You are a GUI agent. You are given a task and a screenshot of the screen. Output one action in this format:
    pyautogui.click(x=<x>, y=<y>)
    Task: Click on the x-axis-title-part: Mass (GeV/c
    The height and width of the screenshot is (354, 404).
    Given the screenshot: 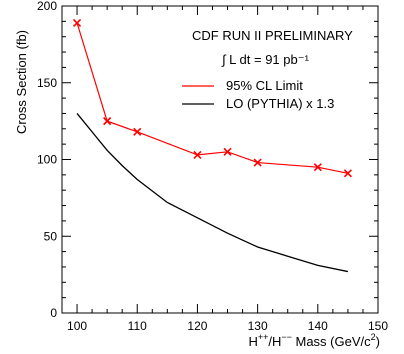 What is the action you would take?
    pyautogui.click(x=331, y=341)
    